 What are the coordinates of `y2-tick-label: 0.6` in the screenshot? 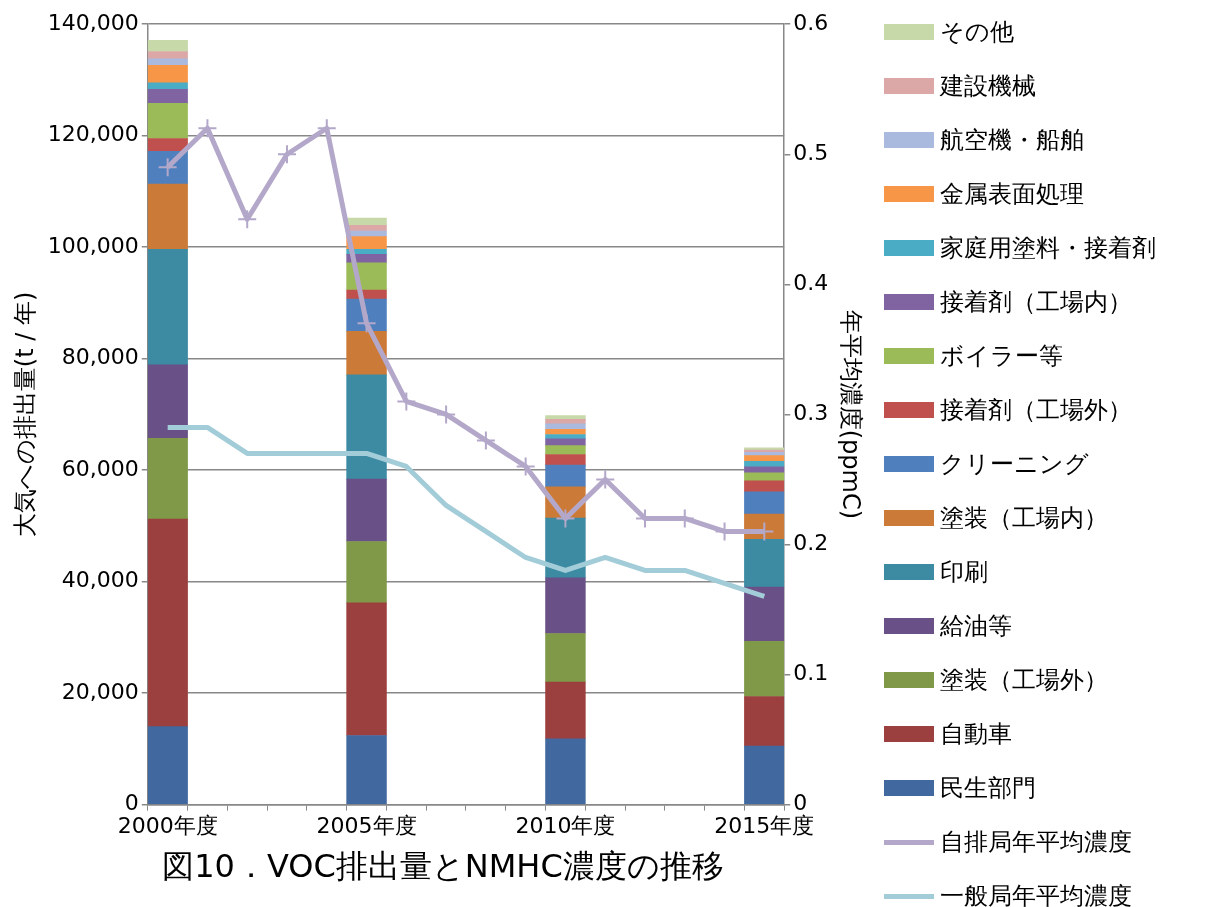 It's located at (811, 22).